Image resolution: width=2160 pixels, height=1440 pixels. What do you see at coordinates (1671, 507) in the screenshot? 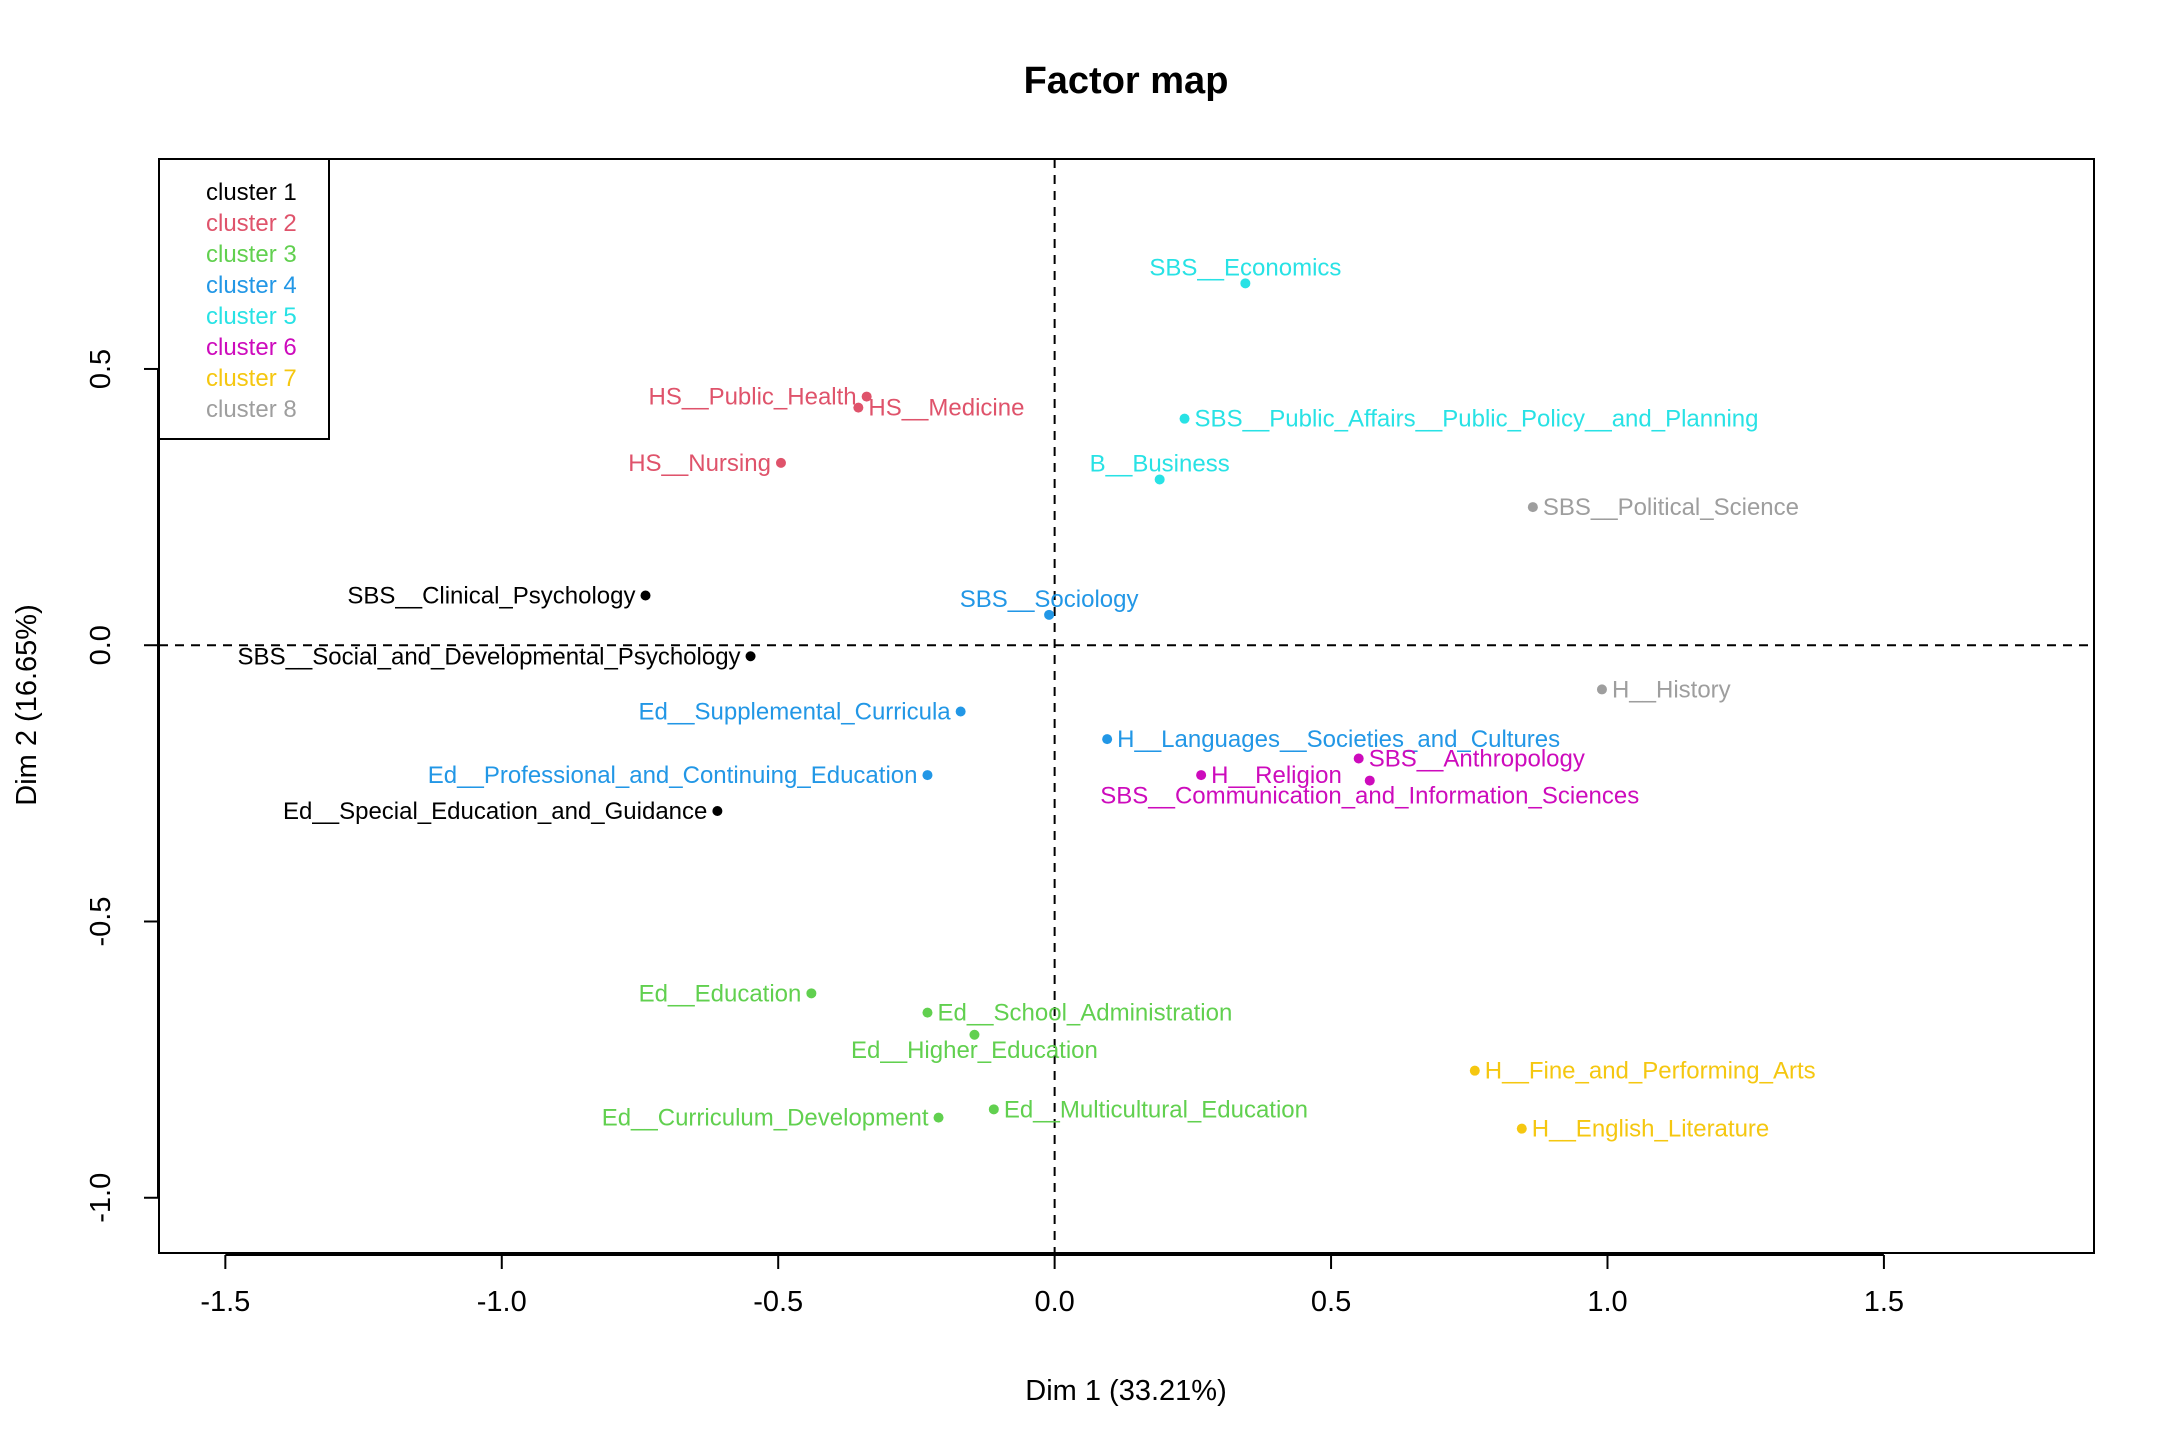
I see `point-label: SBS__Political_Science` at bounding box center [1671, 507].